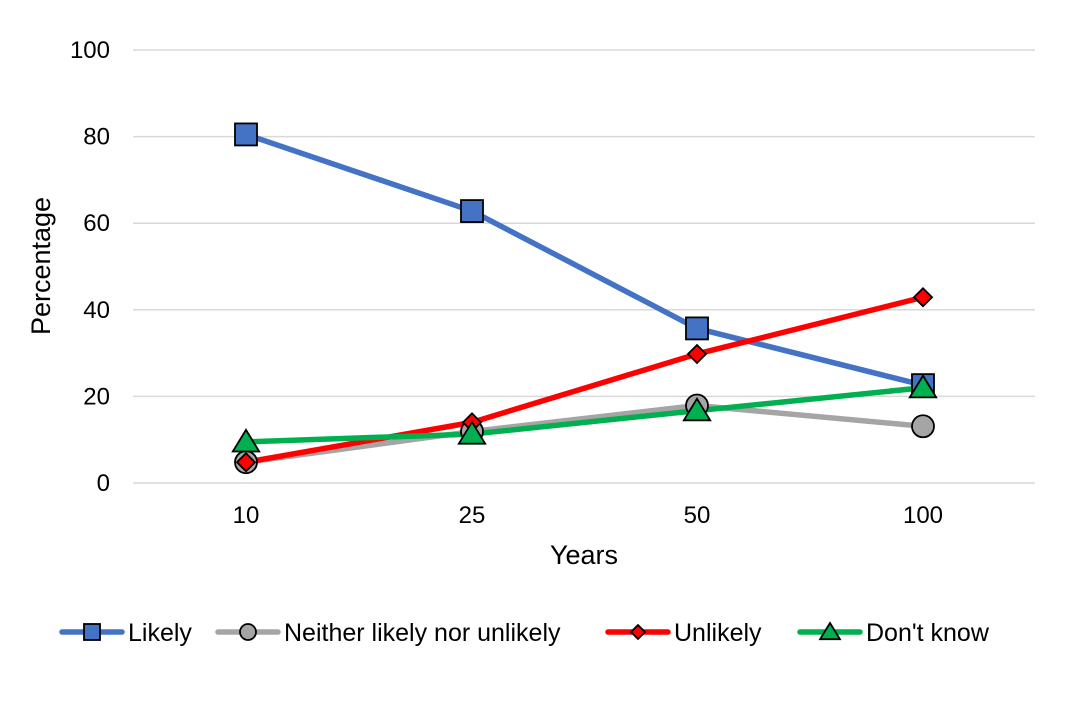 This screenshot has width=1076, height=716. I want to click on x-axis-title: Years, so click(584, 555).